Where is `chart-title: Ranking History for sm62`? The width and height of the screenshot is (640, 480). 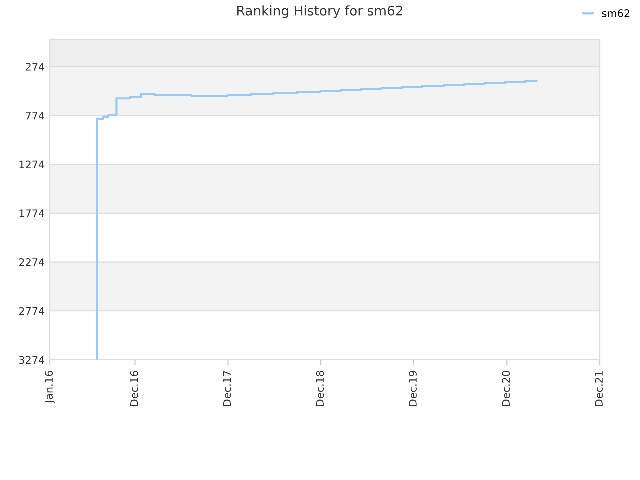
chart-title: Ranking History for sm62 is located at coordinates (320, 12).